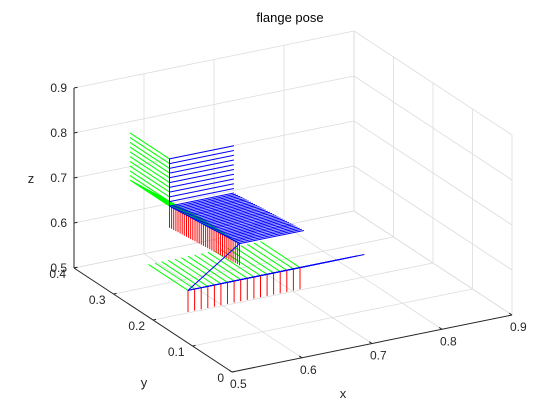 This screenshot has width=560, height=420. Describe the element at coordinates (136, 326) in the screenshot. I see `y-tick-label: 0.2` at that location.